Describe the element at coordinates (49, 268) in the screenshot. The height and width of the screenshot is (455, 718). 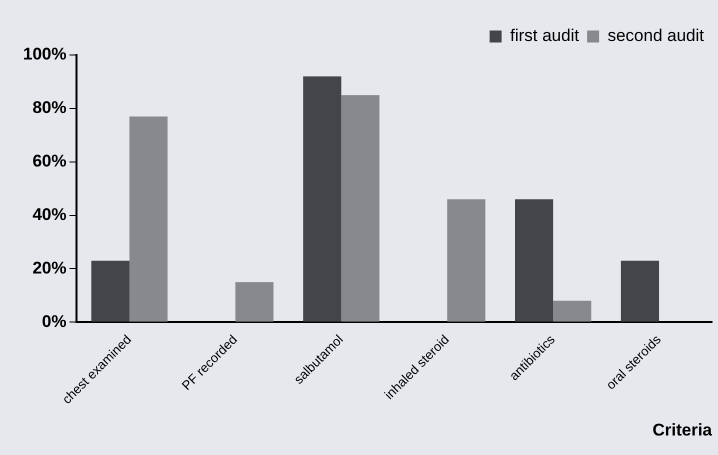
I see `y-tick-label: 20%` at that location.